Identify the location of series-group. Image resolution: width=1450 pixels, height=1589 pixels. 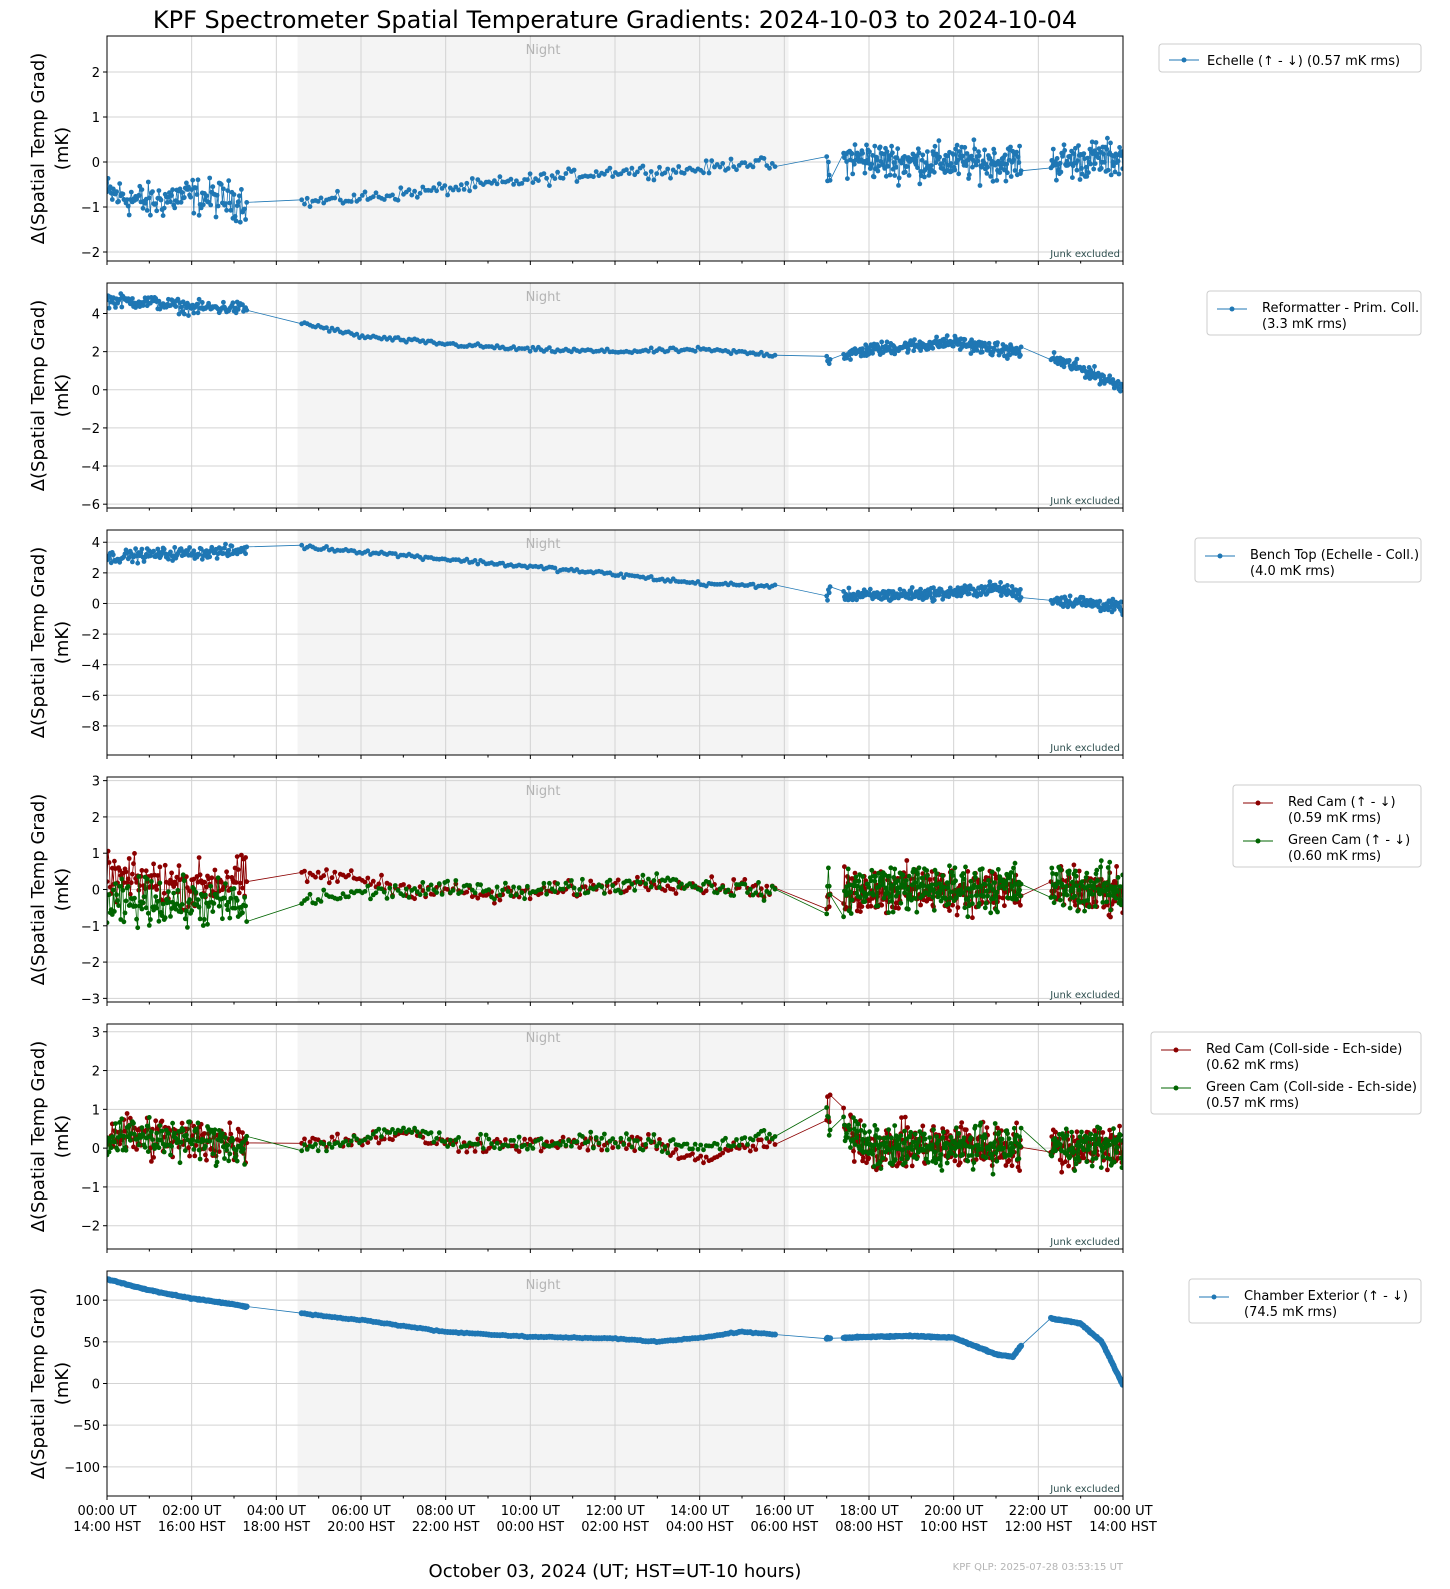
(615, 1332).